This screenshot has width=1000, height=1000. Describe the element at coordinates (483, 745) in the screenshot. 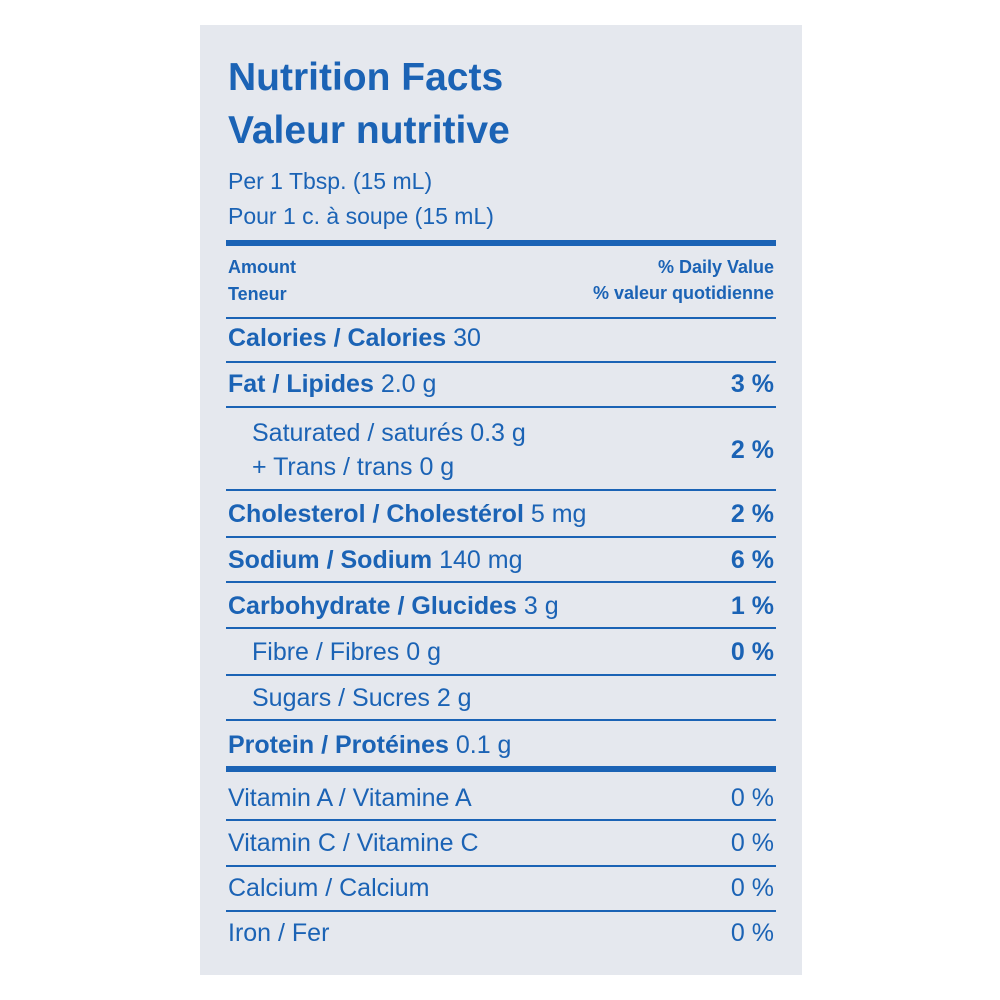

I see `text: 0.1 g` at that location.